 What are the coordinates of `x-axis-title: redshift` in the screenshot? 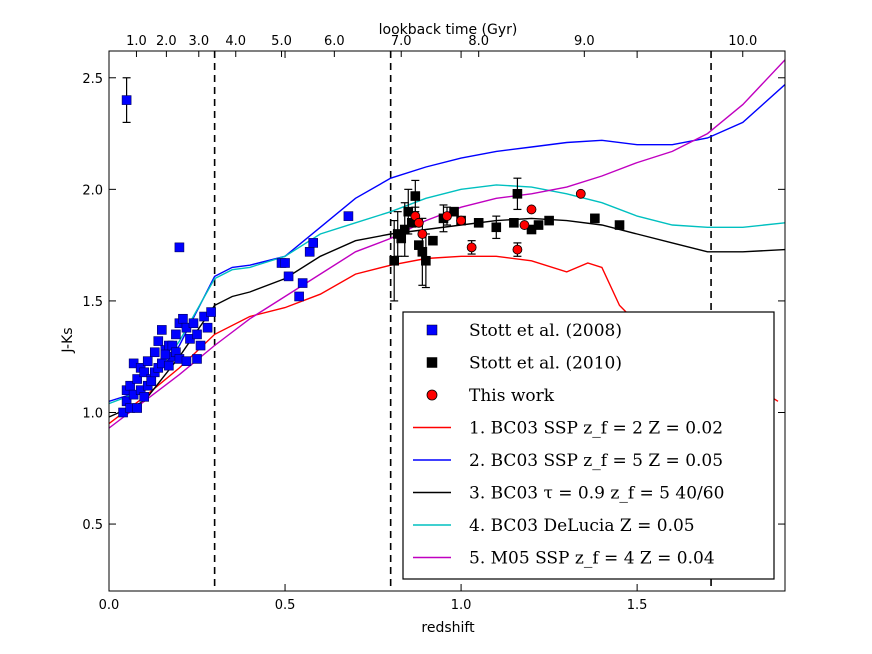 It's located at (448, 628).